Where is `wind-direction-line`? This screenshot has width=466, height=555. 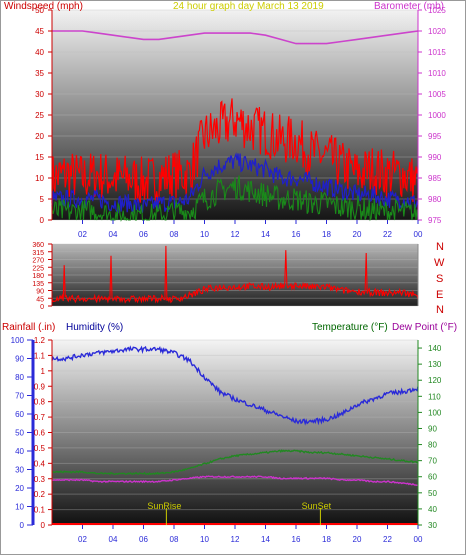 wind-direction-line is located at coordinates (235, 274).